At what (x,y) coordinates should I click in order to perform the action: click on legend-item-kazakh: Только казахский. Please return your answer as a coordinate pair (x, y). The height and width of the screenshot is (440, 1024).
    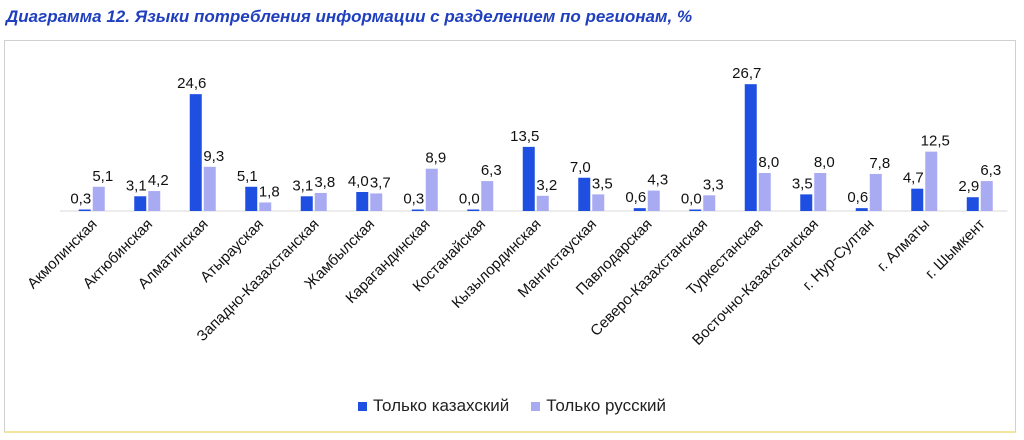
    Looking at the image, I should click on (433, 406).